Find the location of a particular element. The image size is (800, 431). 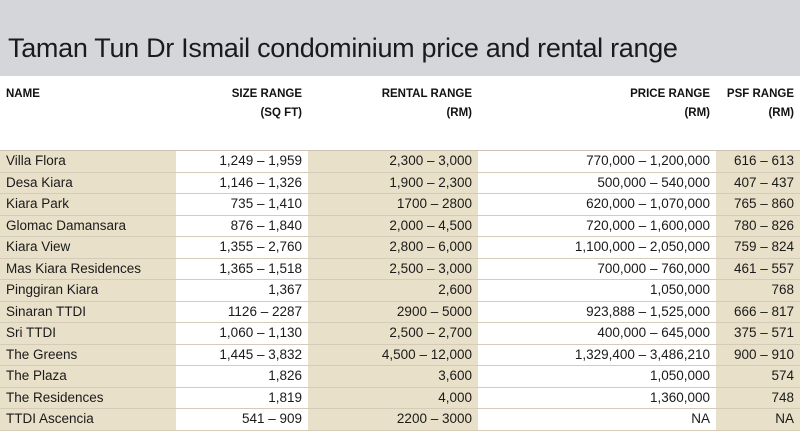

cell-size-range: 1,355 – 2,760 is located at coordinates (242, 247).